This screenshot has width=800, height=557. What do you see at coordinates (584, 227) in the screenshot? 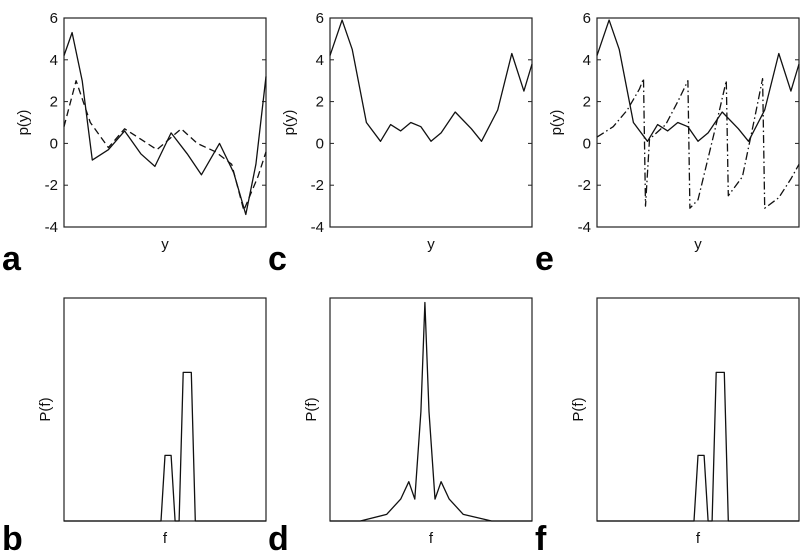
I see `panel-e-ytick-label: -4` at bounding box center [584, 227].